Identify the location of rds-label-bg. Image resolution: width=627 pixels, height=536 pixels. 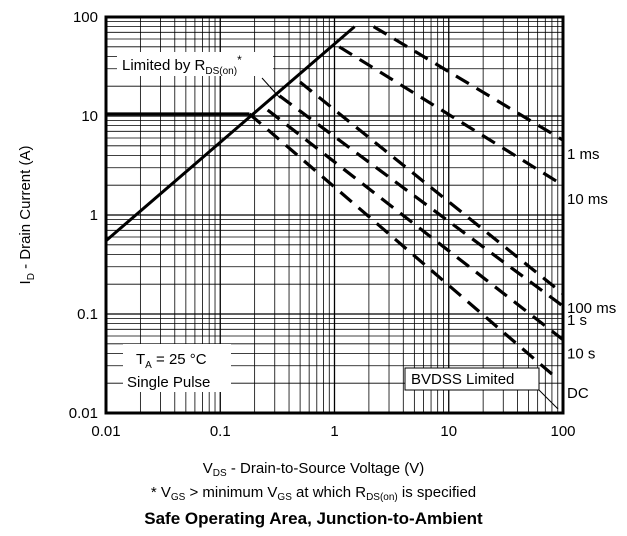
(195, 64).